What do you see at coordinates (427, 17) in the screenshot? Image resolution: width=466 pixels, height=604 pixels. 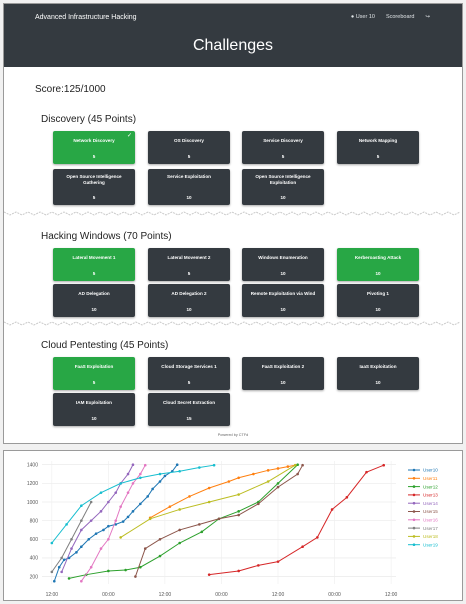 I see `logout-icon: ↪` at bounding box center [427, 17].